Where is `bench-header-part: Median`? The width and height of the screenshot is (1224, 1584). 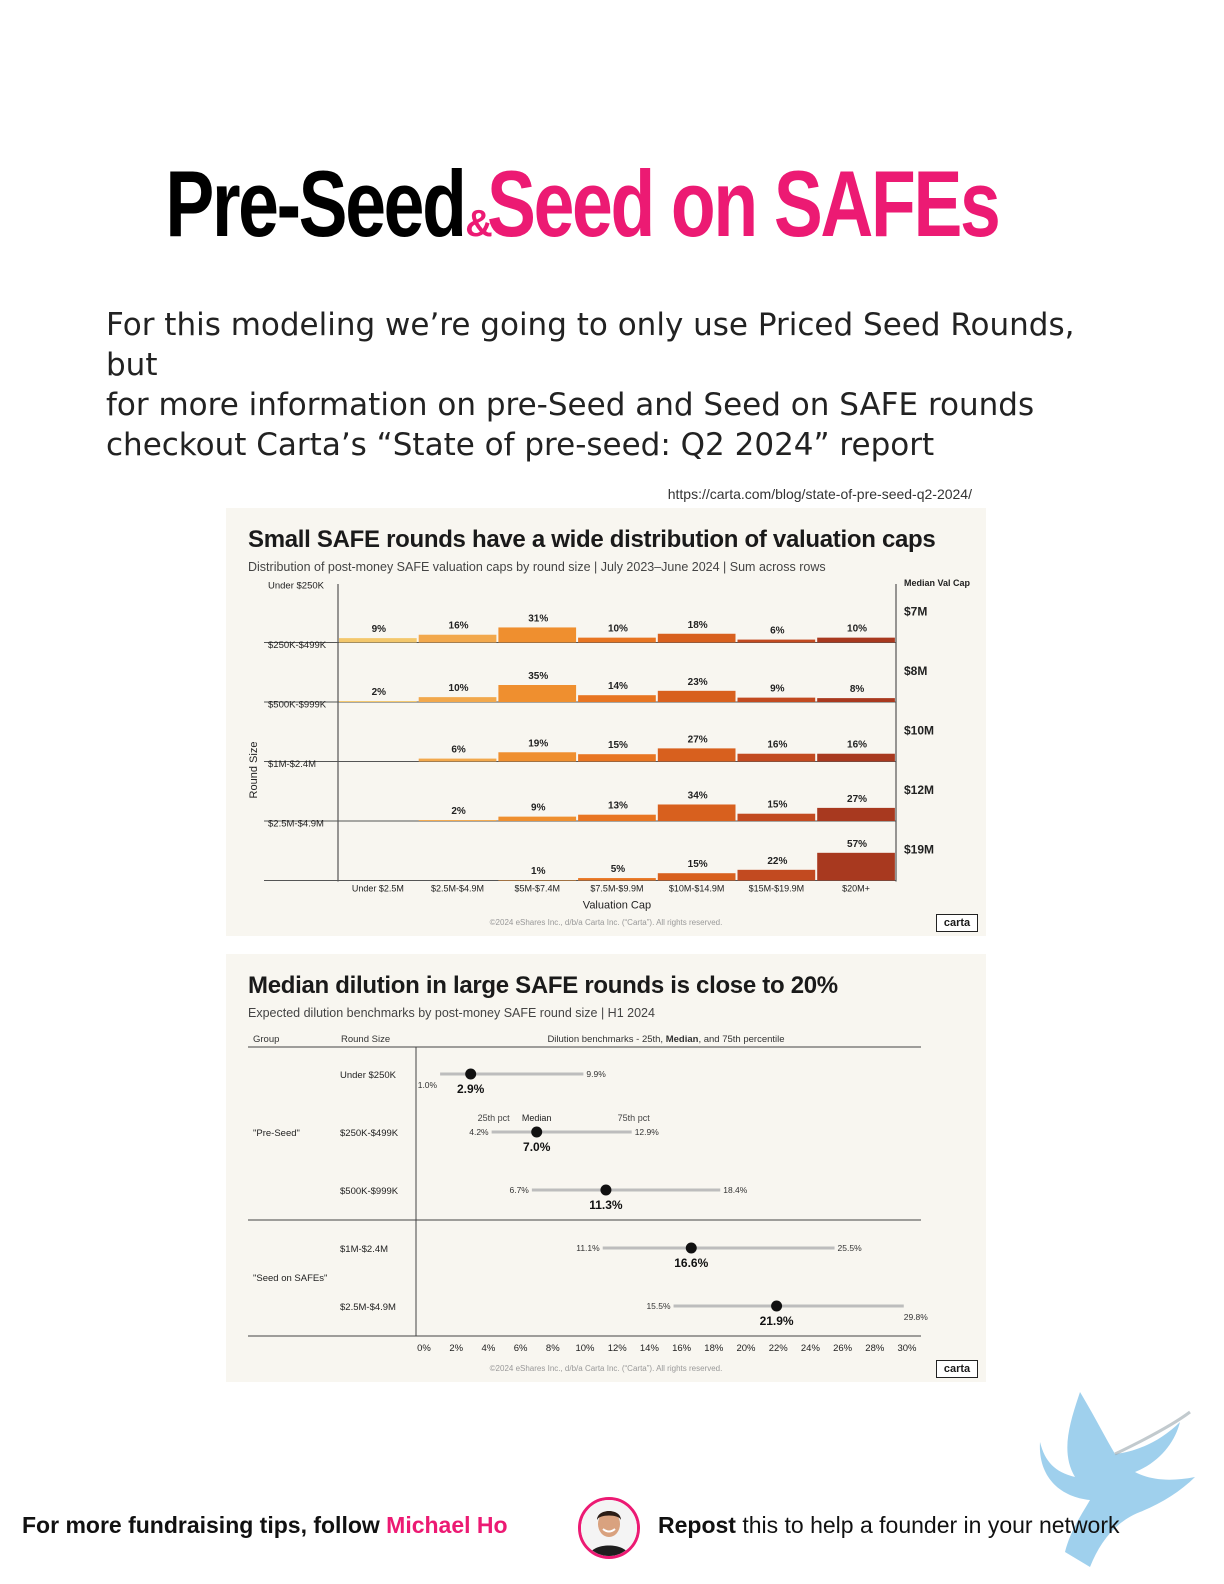 bench-header-part: Median is located at coordinates (682, 1039).